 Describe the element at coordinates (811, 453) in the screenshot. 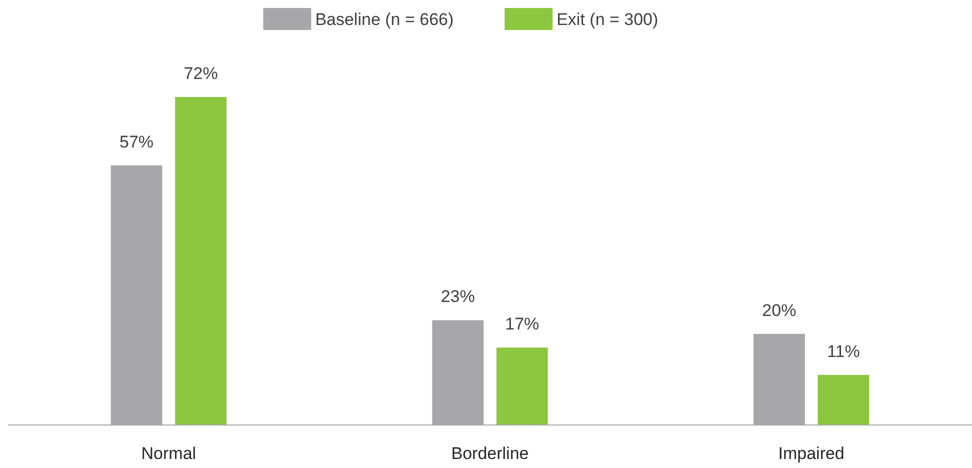

I see `x-tick-label: Impaired` at that location.